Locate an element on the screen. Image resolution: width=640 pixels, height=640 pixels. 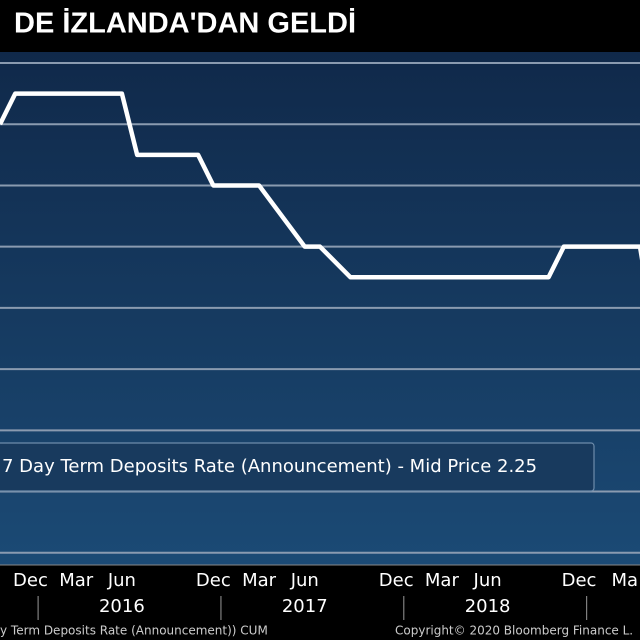
chart-title: DE İZLANDA'DAN GELDİ is located at coordinates (185, 24).